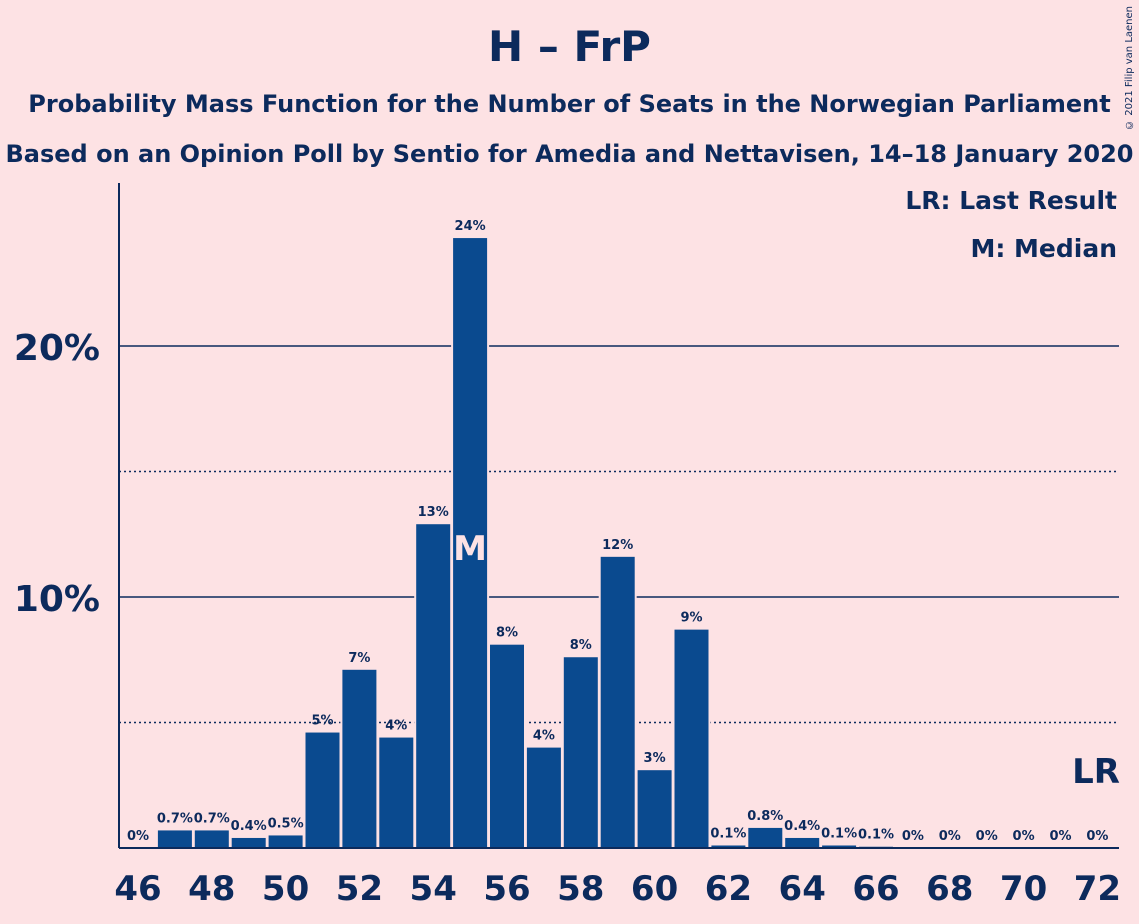 Image resolution: width=1139 pixels, height=924 pixels. What do you see at coordinates (137, 889) in the screenshot?
I see `x-tick-label: 46` at bounding box center [137, 889].